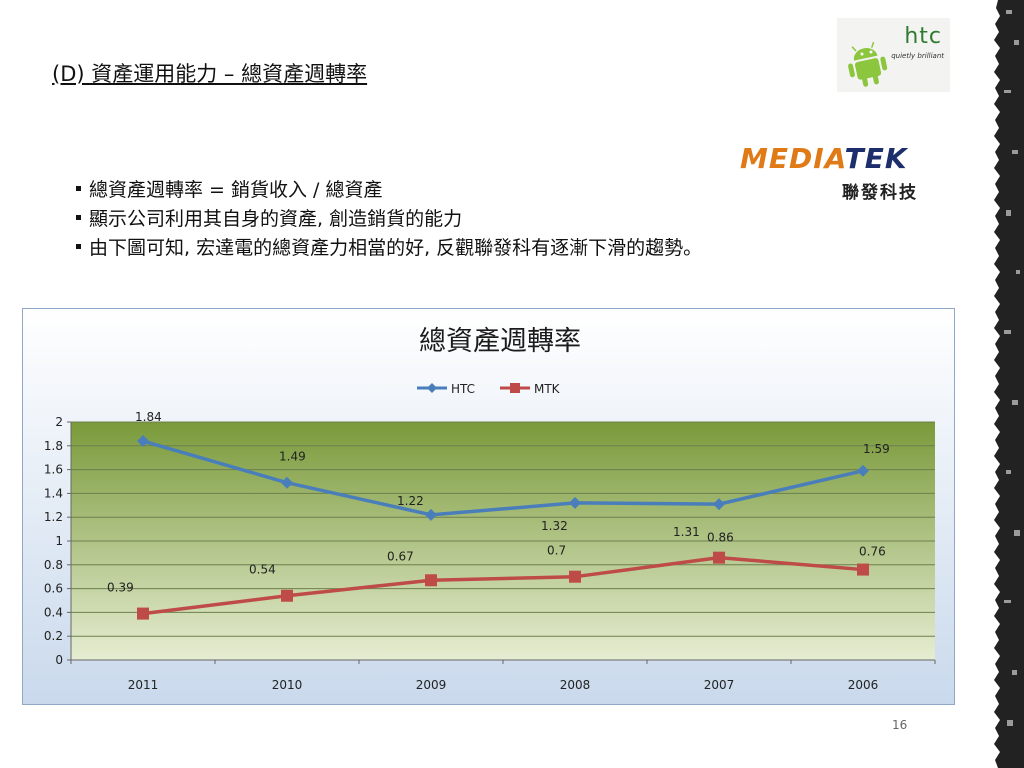 The image size is (1024, 768). What do you see at coordinates (53, 612) in the screenshot?
I see `y-tick-label: 0.4` at bounding box center [53, 612].